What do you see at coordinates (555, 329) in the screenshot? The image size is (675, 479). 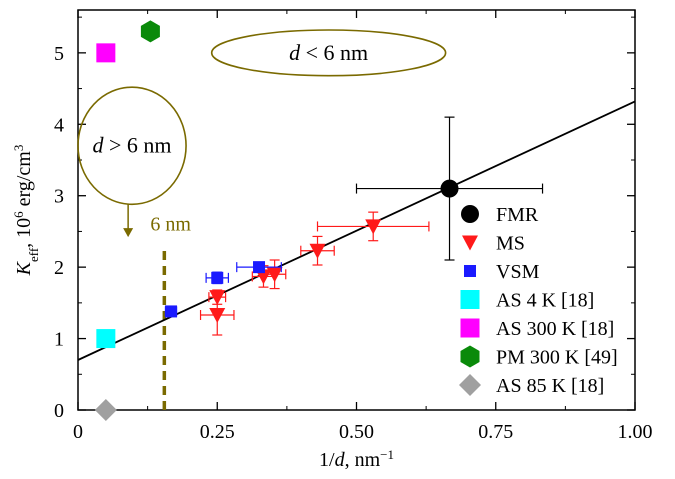 I see `legend-label: AS 300 K [18]` at bounding box center [555, 329].